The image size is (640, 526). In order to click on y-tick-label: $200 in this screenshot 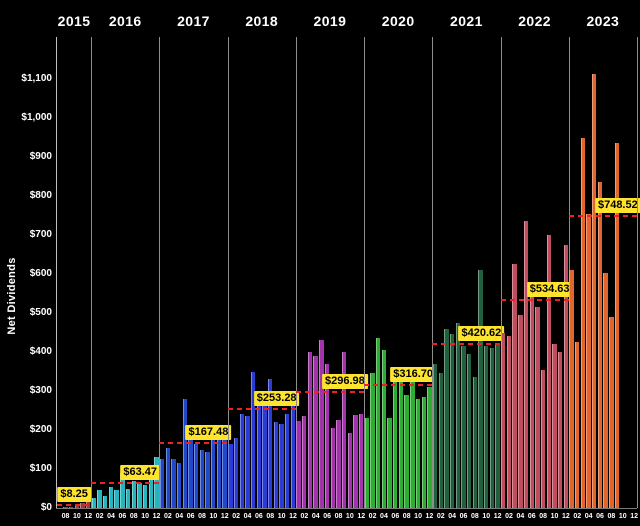, I will do `click(40, 429)`.